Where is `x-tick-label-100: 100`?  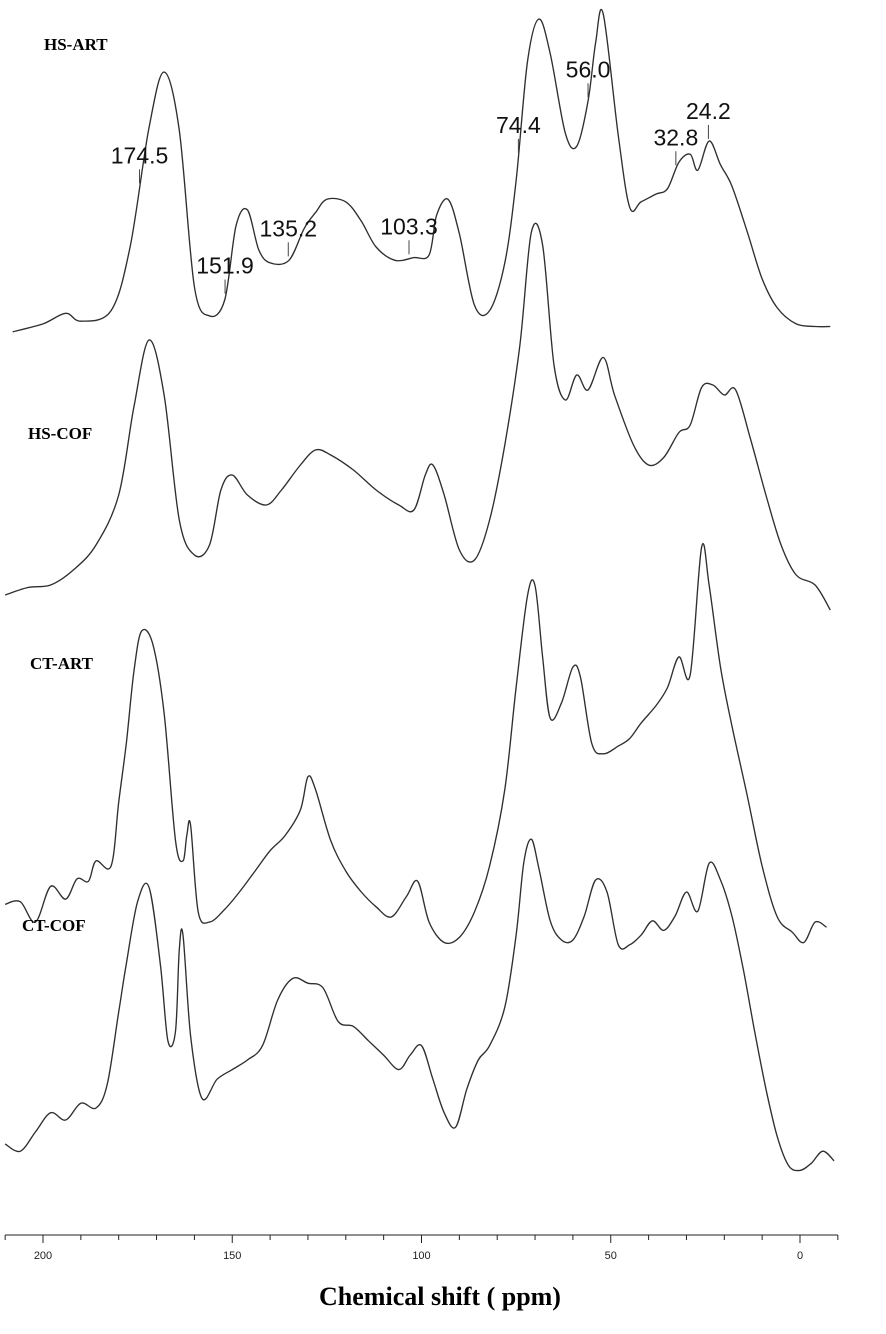
x-tick-label-100: 100 is located at coordinates (421, 1256).